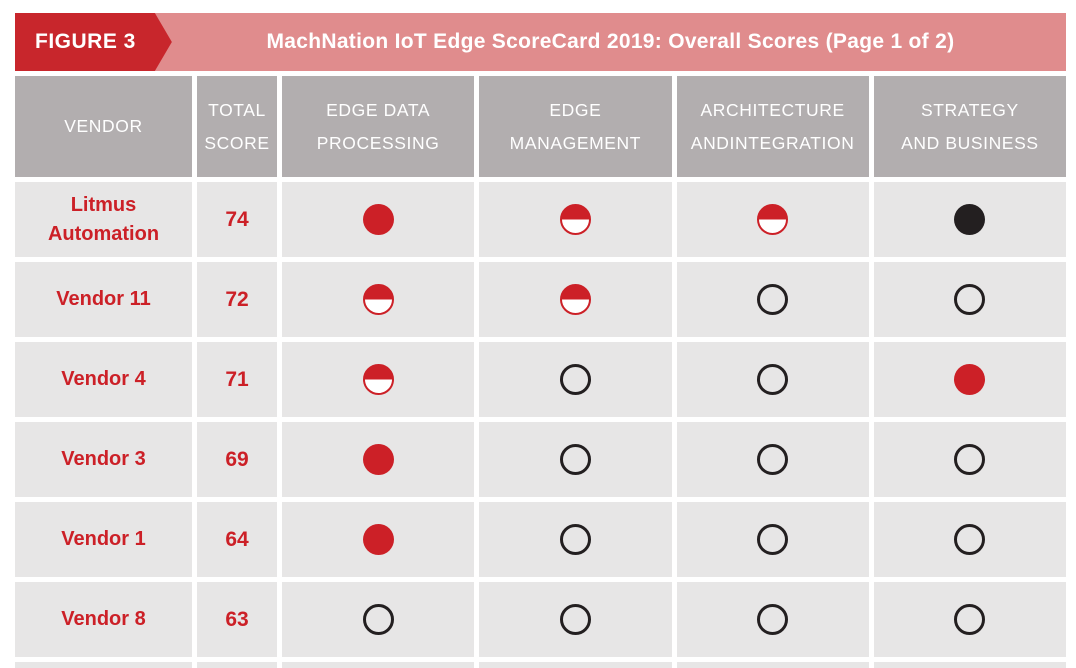 The height and width of the screenshot is (668, 1076). What do you see at coordinates (969, 109) in the screenshot?
I see `column-header-text: STRATEGY` at bounding box center [969, 109].